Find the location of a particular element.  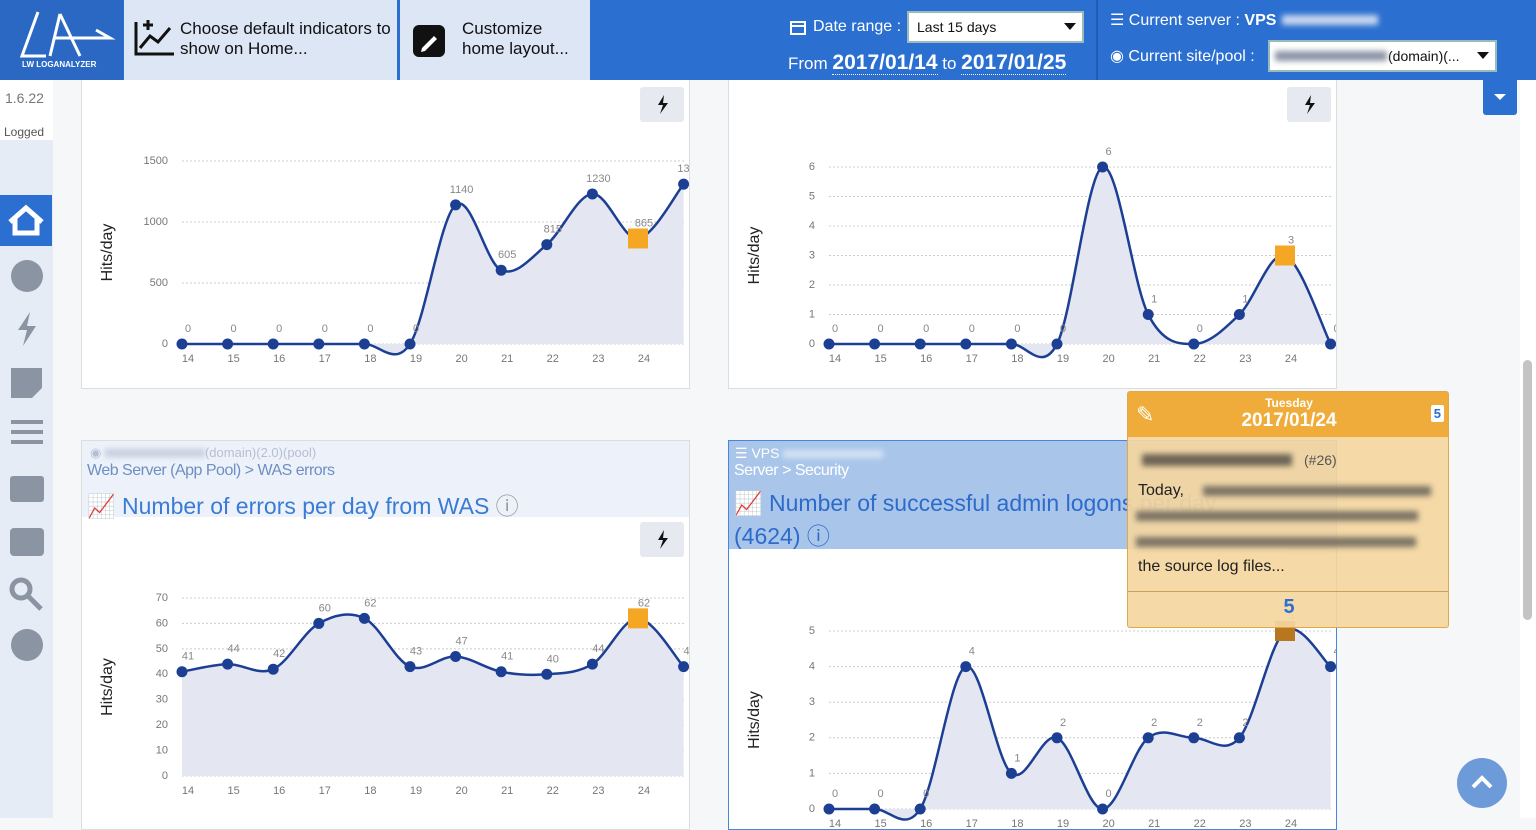

scrollbar is located at coordinates (1528, 449).